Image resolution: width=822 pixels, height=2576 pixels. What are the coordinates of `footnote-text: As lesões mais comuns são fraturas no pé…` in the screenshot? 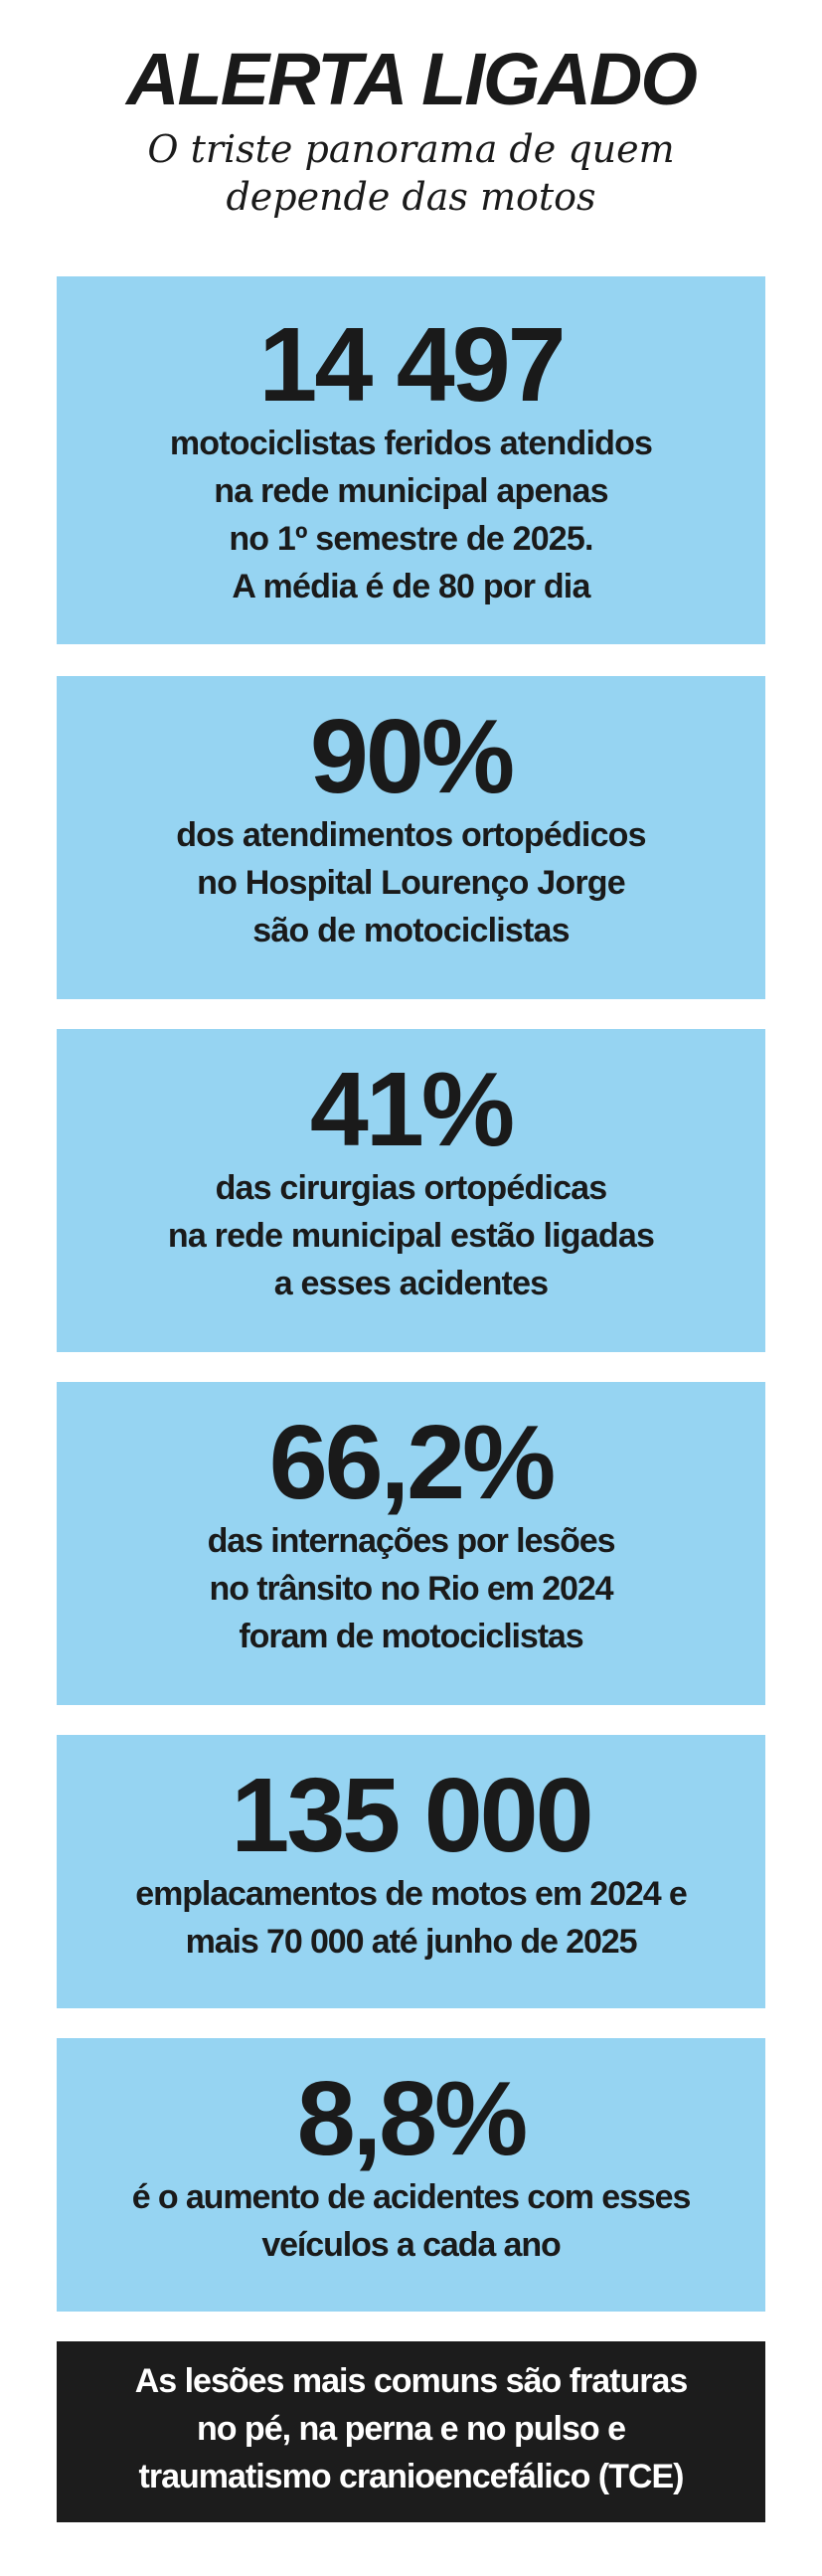 It's located at (412, 2428).